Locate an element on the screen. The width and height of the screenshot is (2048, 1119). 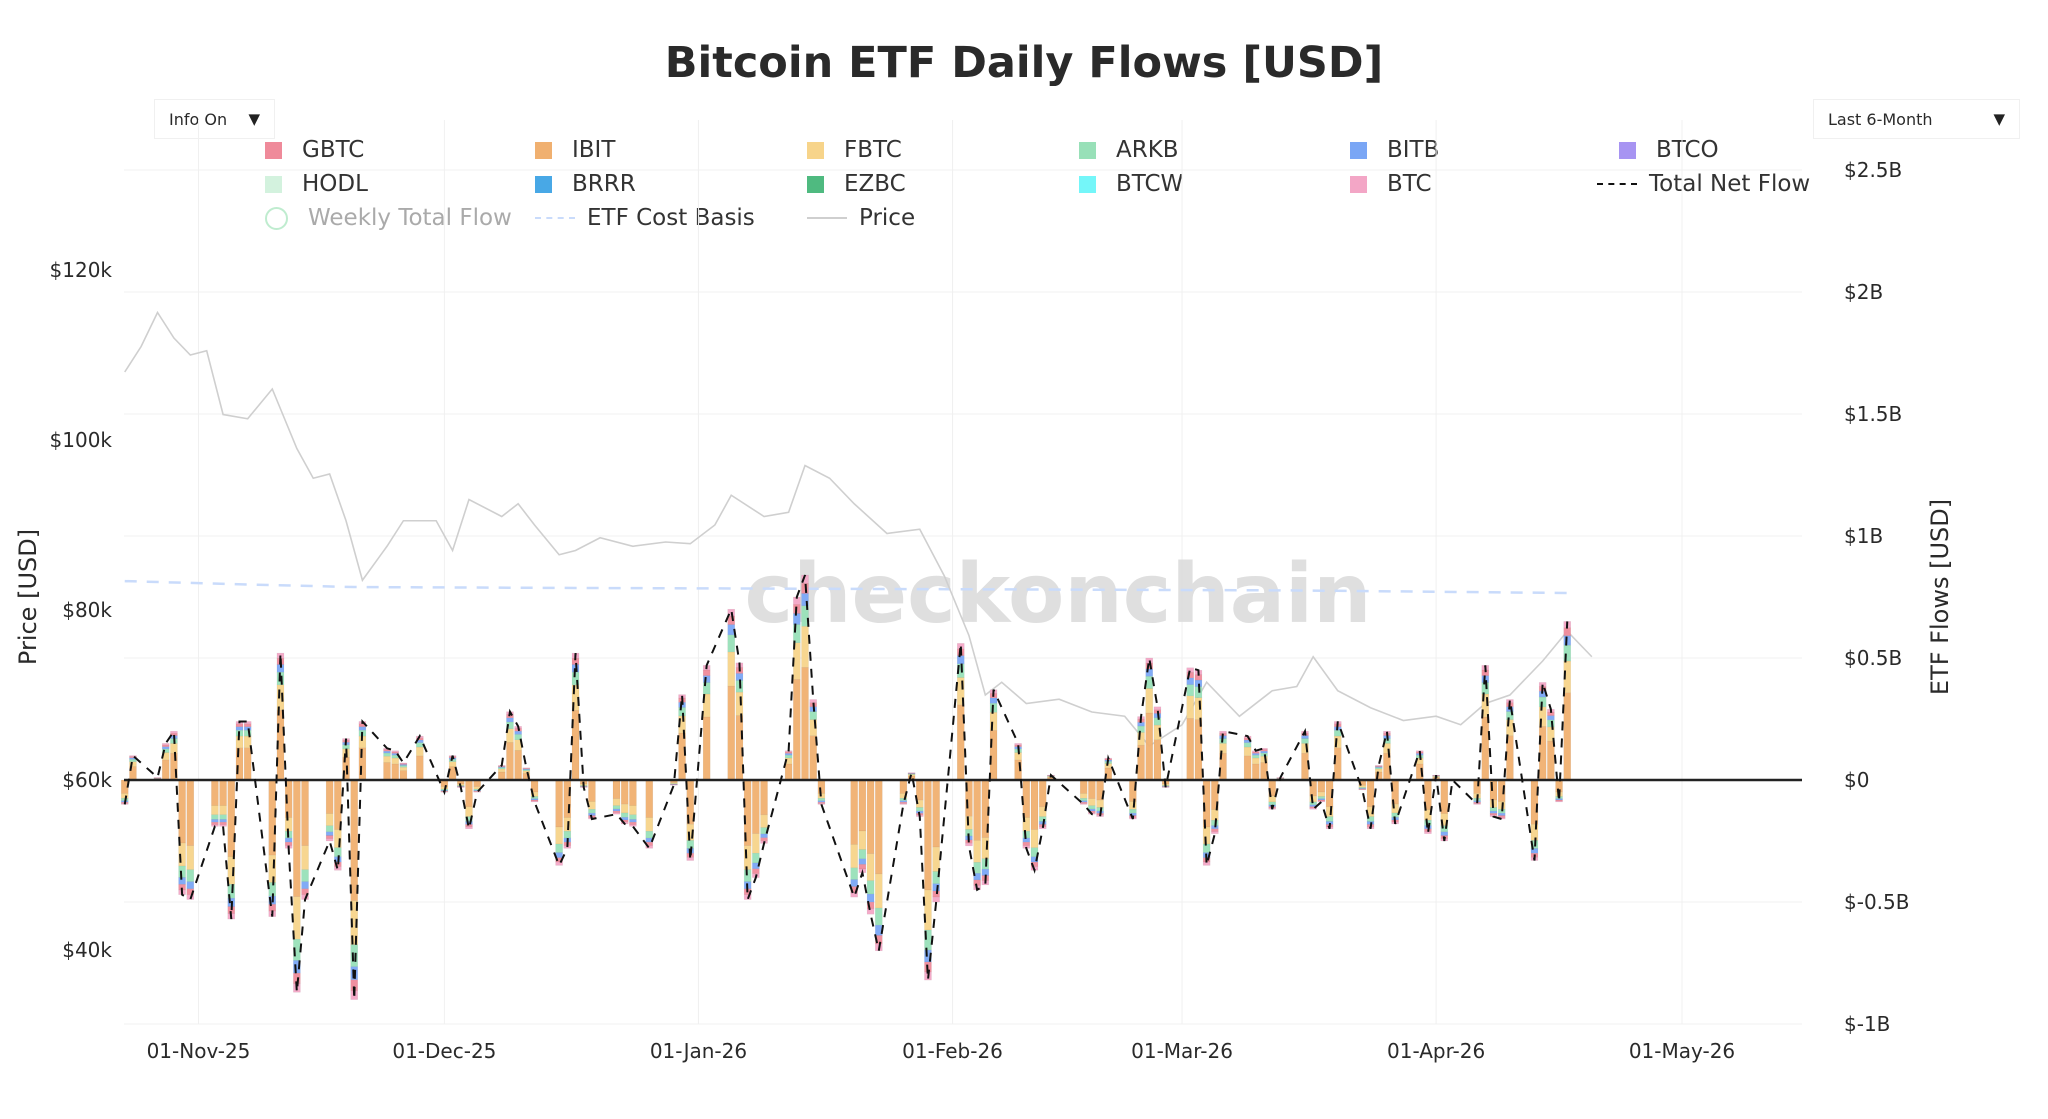
legend-item-btc: BTC is located at coordinates (1391, 184).